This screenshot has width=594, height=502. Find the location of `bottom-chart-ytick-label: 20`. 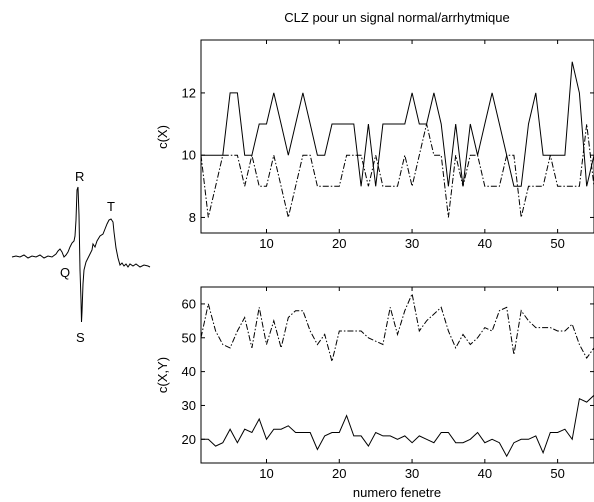

bottom-chart-ytick-label: 20 is located at coordinates (189, 439).